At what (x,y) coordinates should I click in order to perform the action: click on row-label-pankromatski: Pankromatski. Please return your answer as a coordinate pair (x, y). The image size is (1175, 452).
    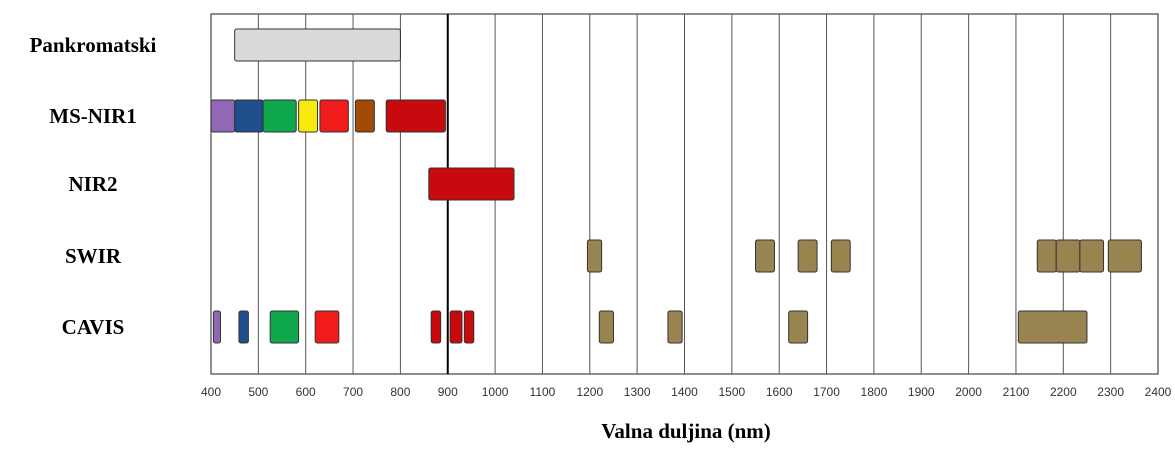
    Looking at the image, I should click on (93, 45).